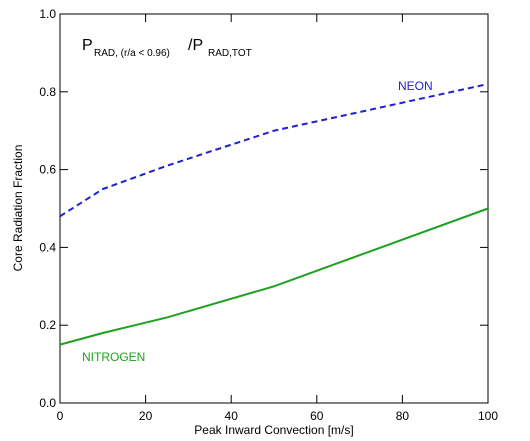 The image size is (530, 441). Describe the element at coordinates (18, 208) in the screenshot. I see `y-axis-label: Core Radiation Fraction` at that location.